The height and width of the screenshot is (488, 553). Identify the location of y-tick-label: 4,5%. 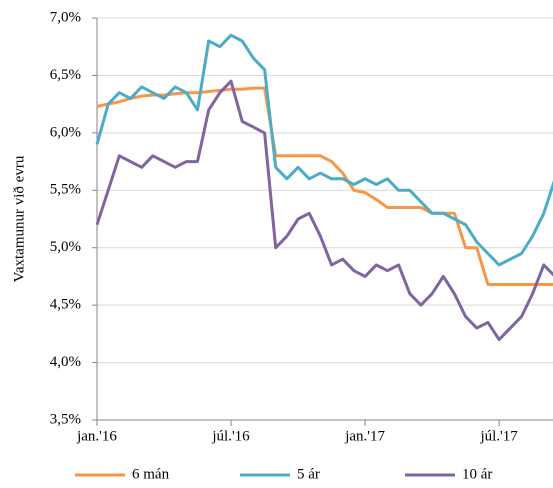
(65, 305).